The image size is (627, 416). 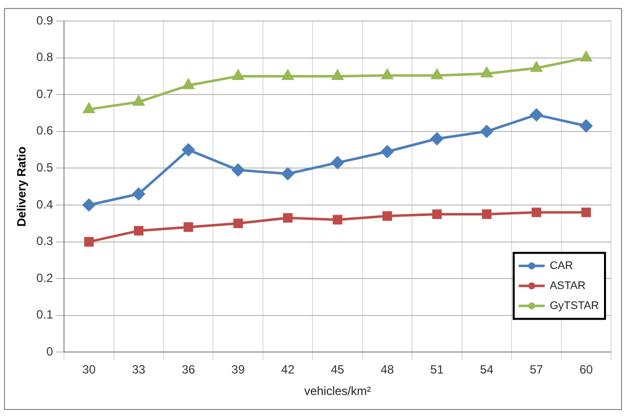 I want to click on x-tick-label: 54, so click(x=487, y=369).